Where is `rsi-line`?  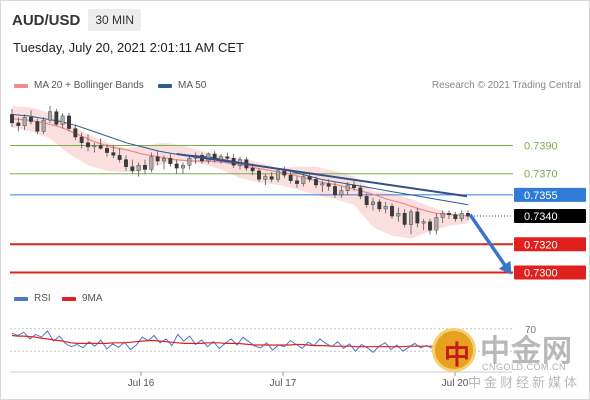
rsi-line is located at coordinates (240, 341).